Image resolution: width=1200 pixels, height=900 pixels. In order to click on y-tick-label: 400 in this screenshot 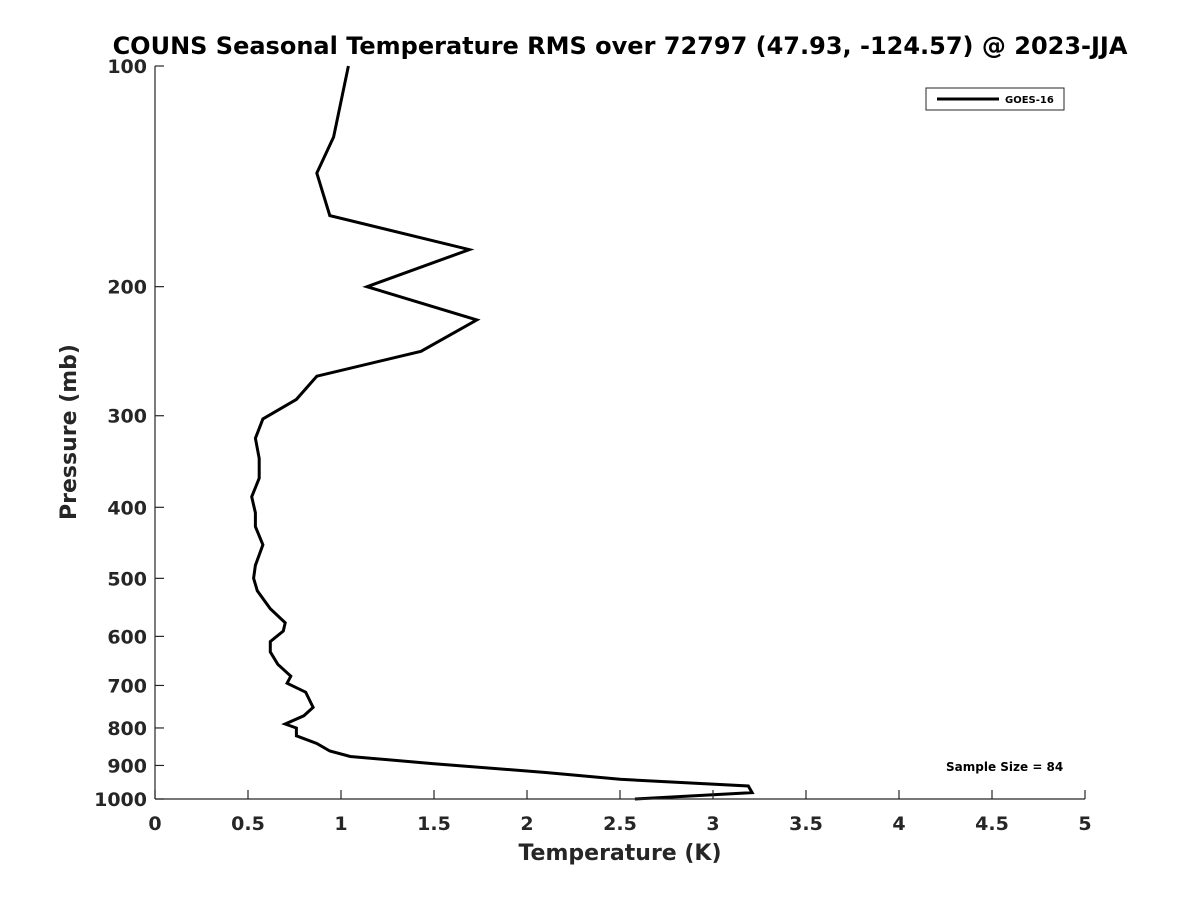, I will do `click(127, 508)`.